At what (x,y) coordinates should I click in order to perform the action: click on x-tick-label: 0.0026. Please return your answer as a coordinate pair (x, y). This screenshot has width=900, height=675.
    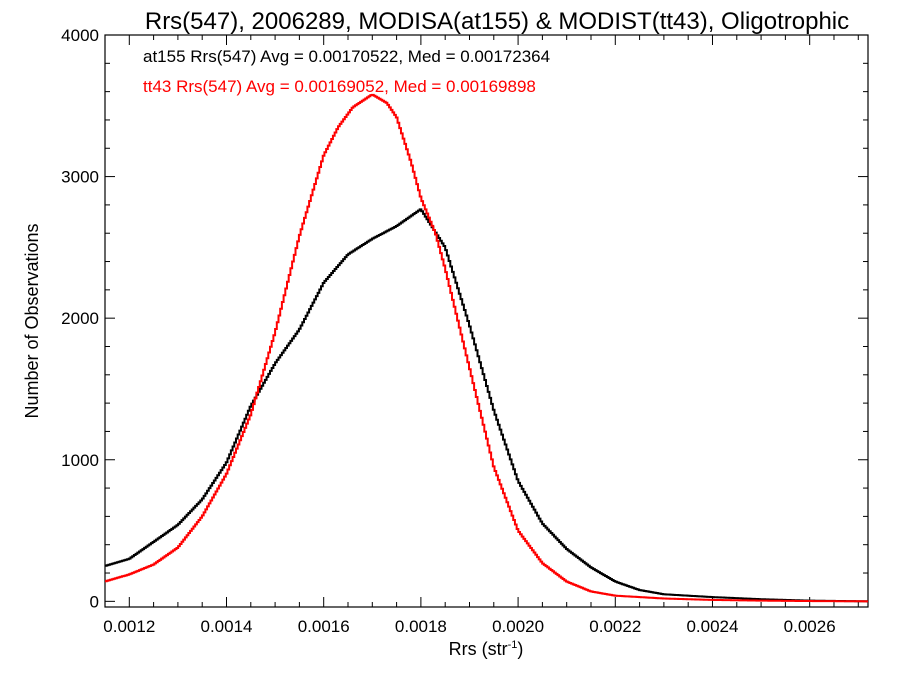
    Looking at the image, I should click on (810, 626).